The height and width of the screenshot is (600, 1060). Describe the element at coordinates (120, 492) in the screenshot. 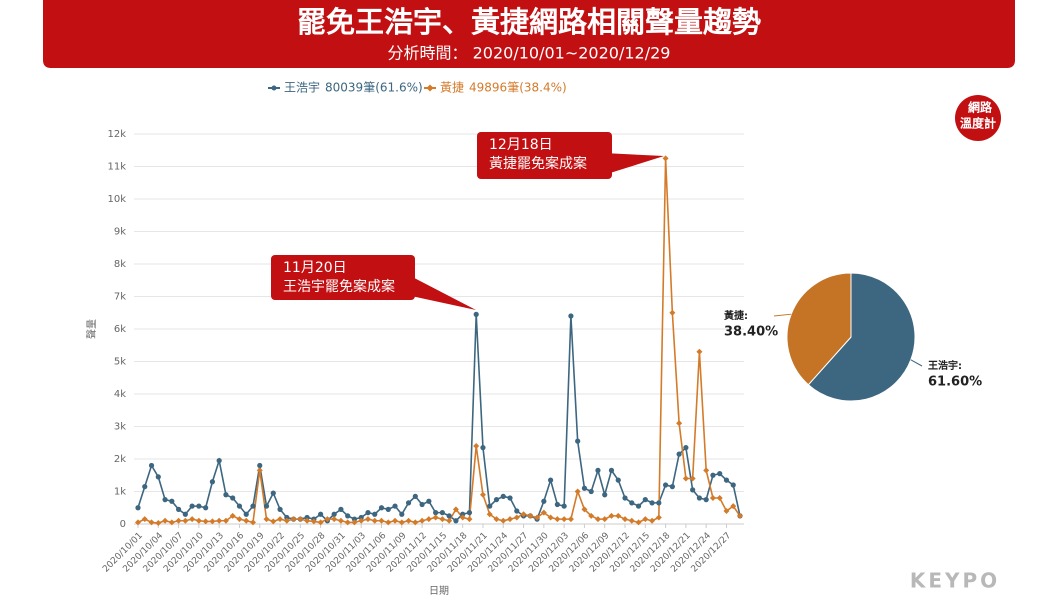

I see `y-tick-label: 1k` at that location.